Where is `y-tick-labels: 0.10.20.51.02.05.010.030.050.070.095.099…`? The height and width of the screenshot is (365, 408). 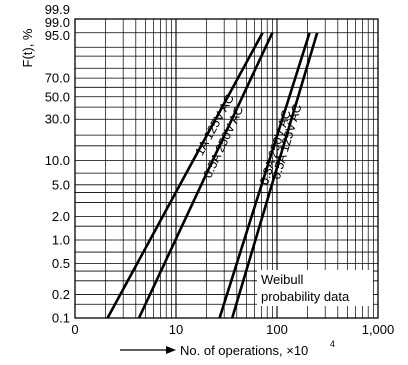
y-tick-labels: 0.10.20.51.02.05.010.030.050.070.095.099… is located at coordinates (57, 164).